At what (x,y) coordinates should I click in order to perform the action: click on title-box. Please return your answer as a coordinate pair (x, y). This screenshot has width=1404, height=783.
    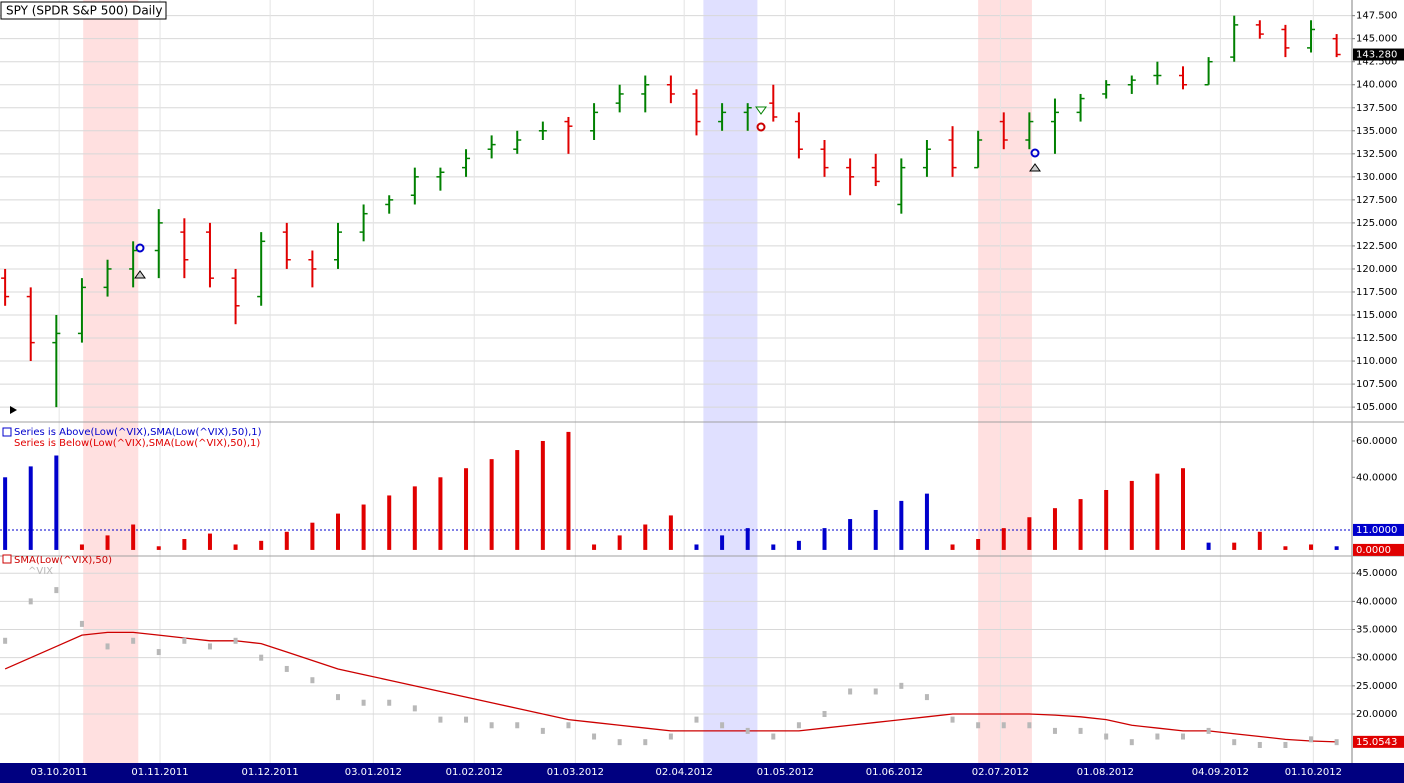
    Looking at the image, I should click on (83, 10).